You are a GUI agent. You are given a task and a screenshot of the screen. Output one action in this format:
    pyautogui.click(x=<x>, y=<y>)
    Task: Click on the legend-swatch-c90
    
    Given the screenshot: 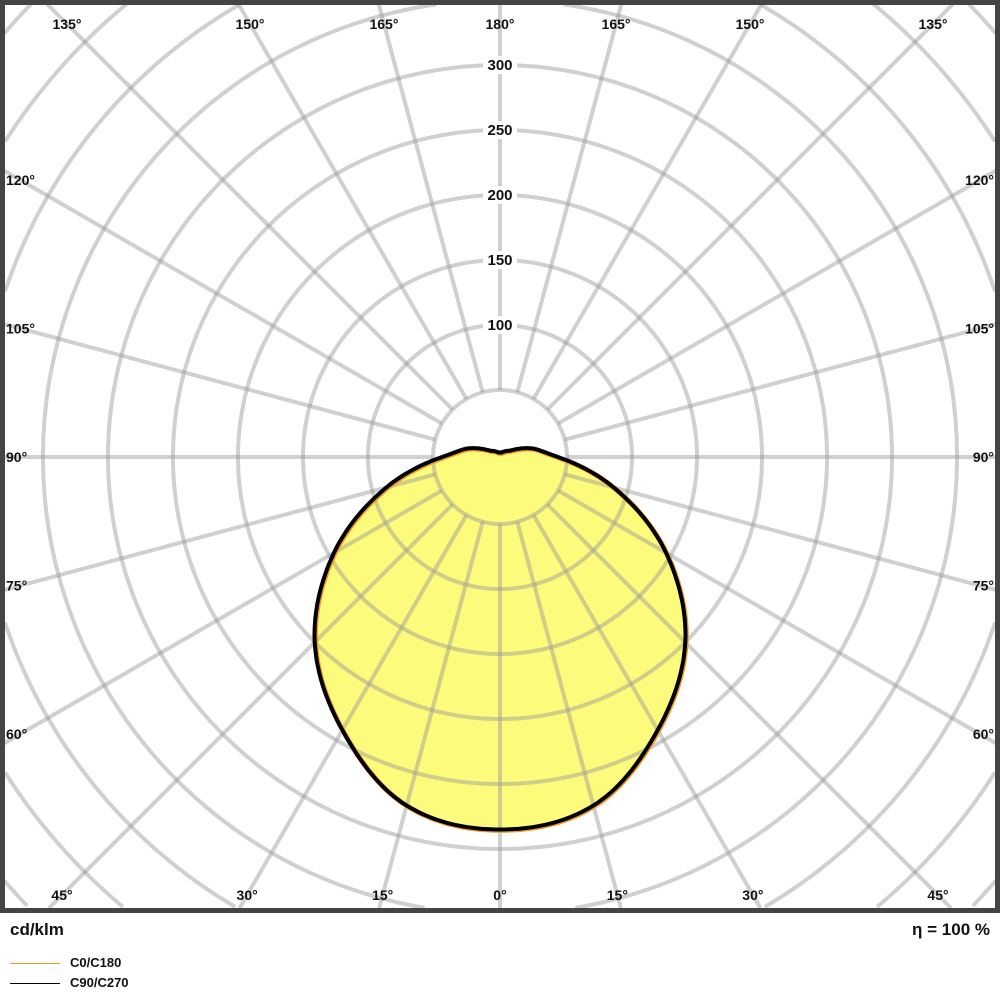 What is the action you would take?
    pyautogui.click(x=35, y=984)
    